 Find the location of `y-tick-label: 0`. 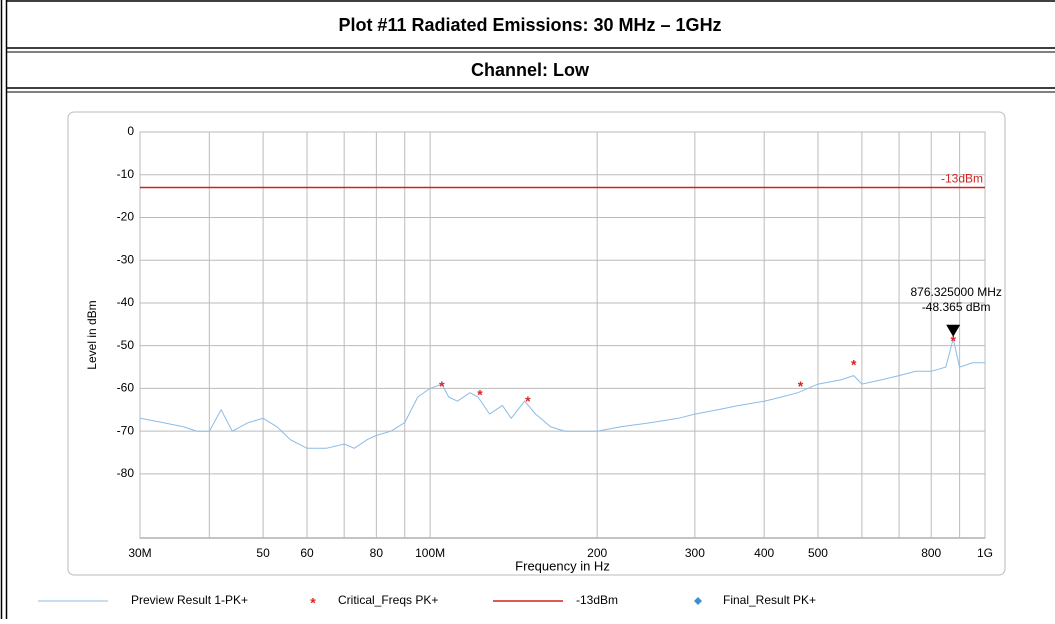

y-tick-label: 0 is located at coordinates (130, 131).